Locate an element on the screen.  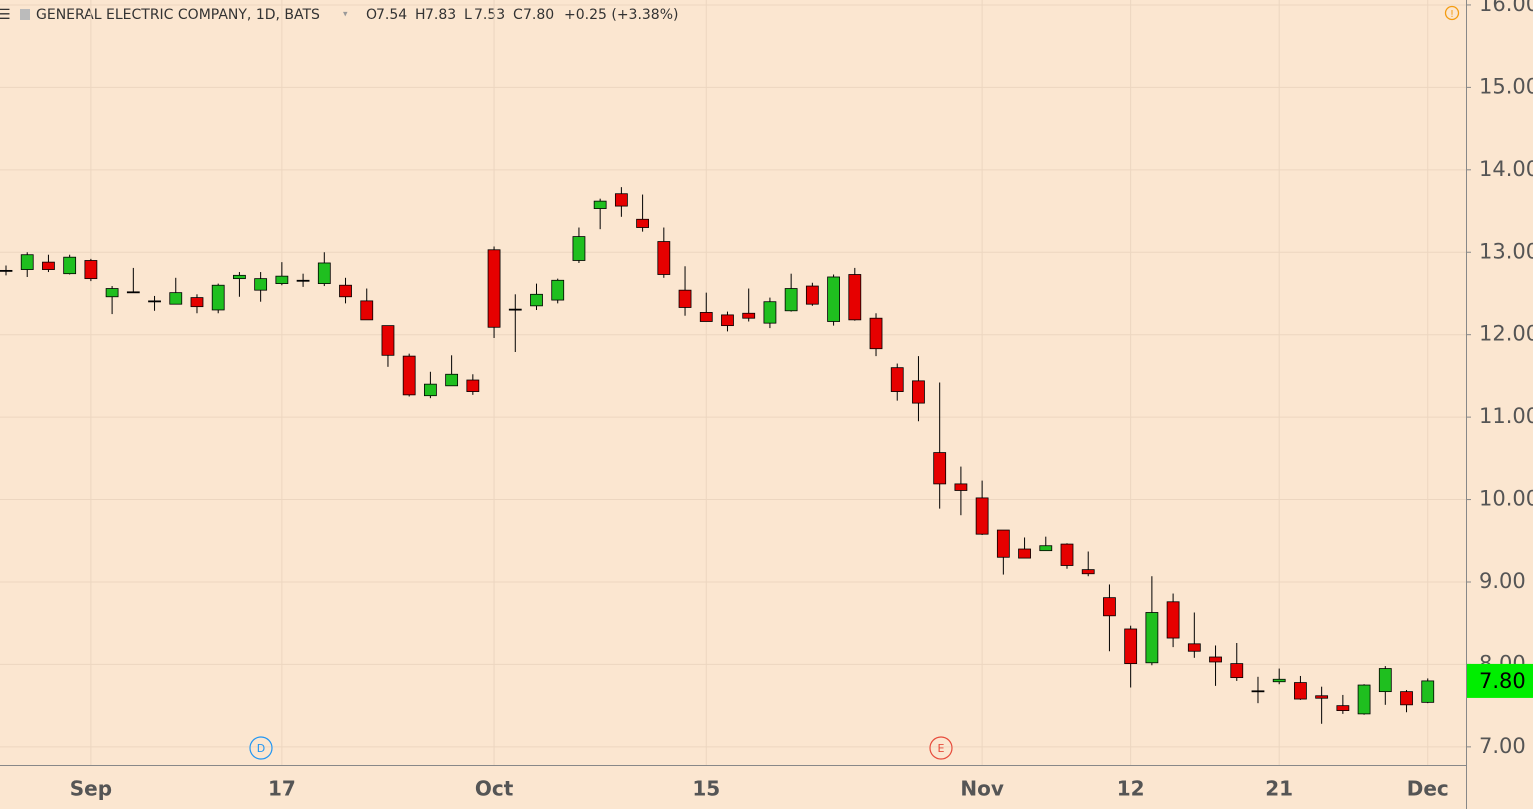
y-tick-label: 10.00 is located at coordinates (1506, 499).